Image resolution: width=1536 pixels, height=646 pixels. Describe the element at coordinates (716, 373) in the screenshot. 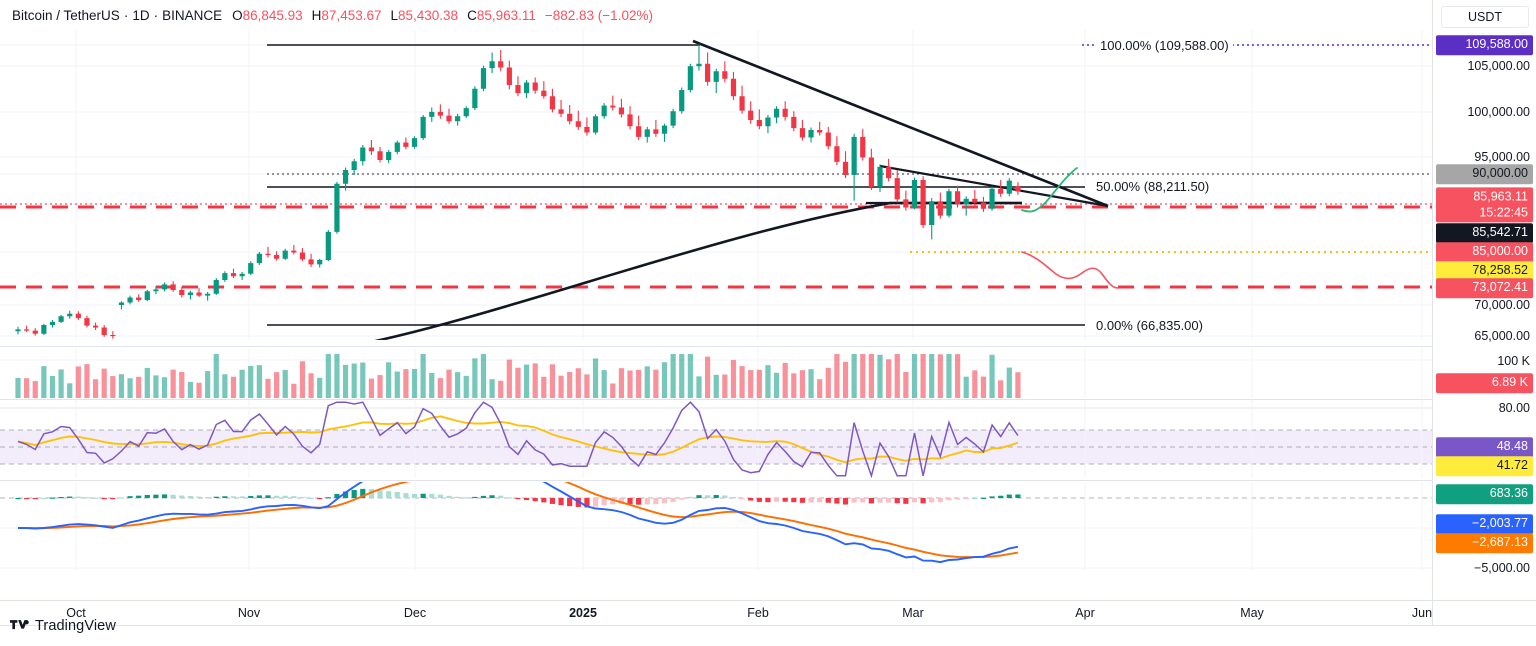

I see `volume-pane` at that location.